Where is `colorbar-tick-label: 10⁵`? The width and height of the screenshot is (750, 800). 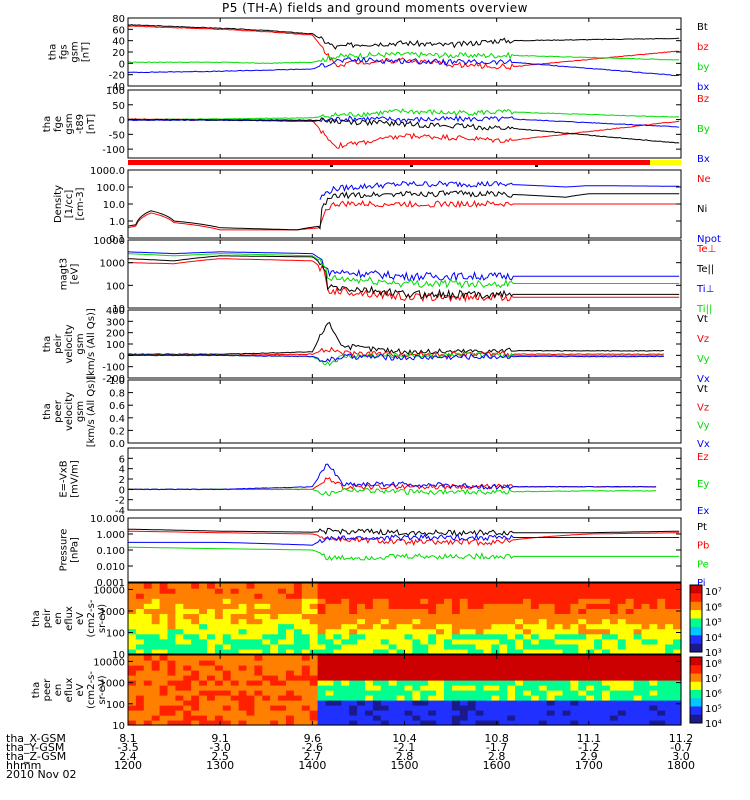
colorbar-tick-label: 10⁵ is located at coordinates (713, 709).